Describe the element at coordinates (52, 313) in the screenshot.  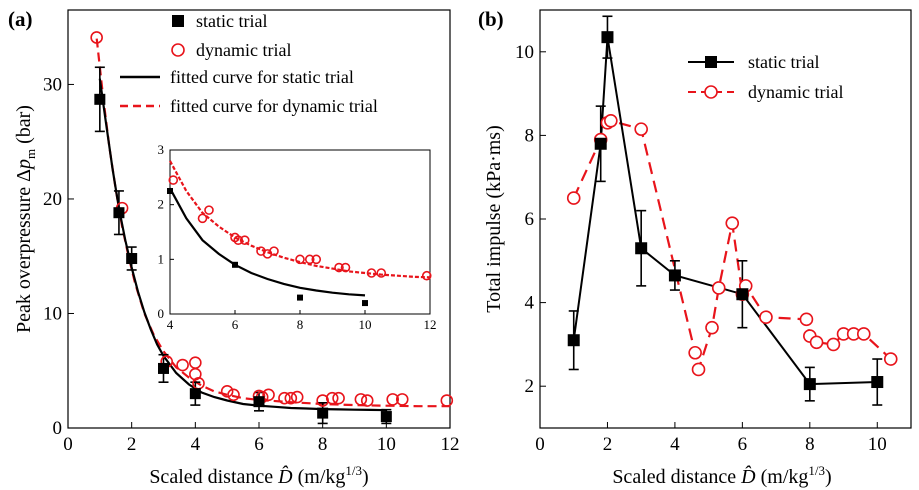
I see `panel-a-ytick-label: 10` at that location.